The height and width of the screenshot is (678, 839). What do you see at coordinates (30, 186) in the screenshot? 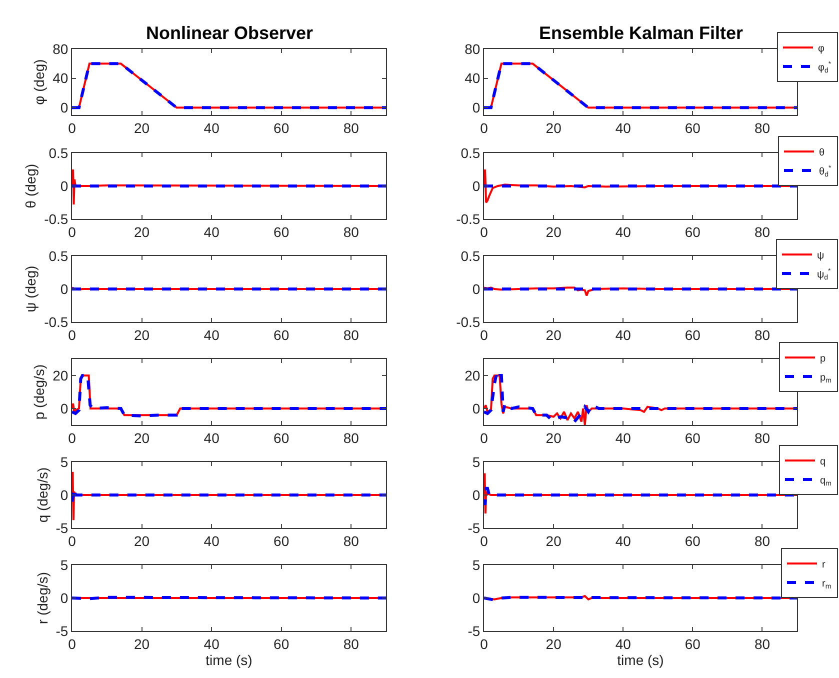
I see `y-axis-title: θ (deg)` at bounding box center [30, 186].